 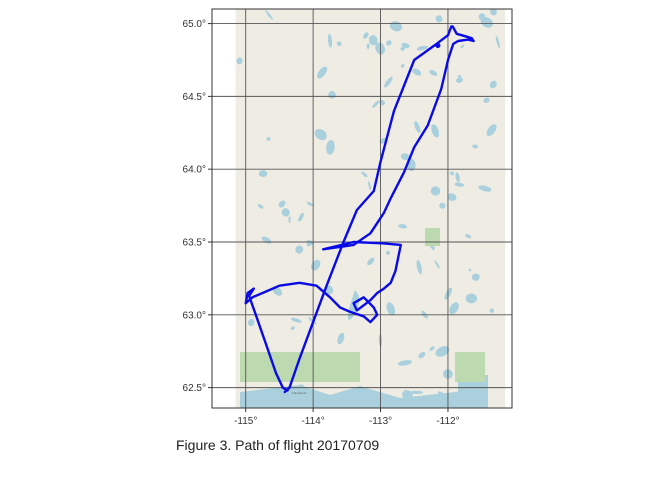 What do you see at coordinates (194, 388) in the screenshot?
I see `y-tick-label: 62.5°` at bounding box center [194, 388].